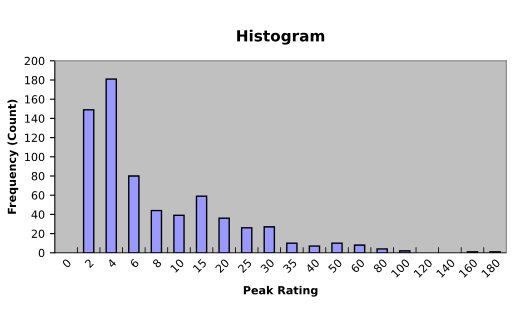 Image resolution: width=522 pixels, height=320 pixels. What do you see at coordinates (34, 138) in the screenshot?
I see `y-tick-label: 120` at bounding box center [34, 138].